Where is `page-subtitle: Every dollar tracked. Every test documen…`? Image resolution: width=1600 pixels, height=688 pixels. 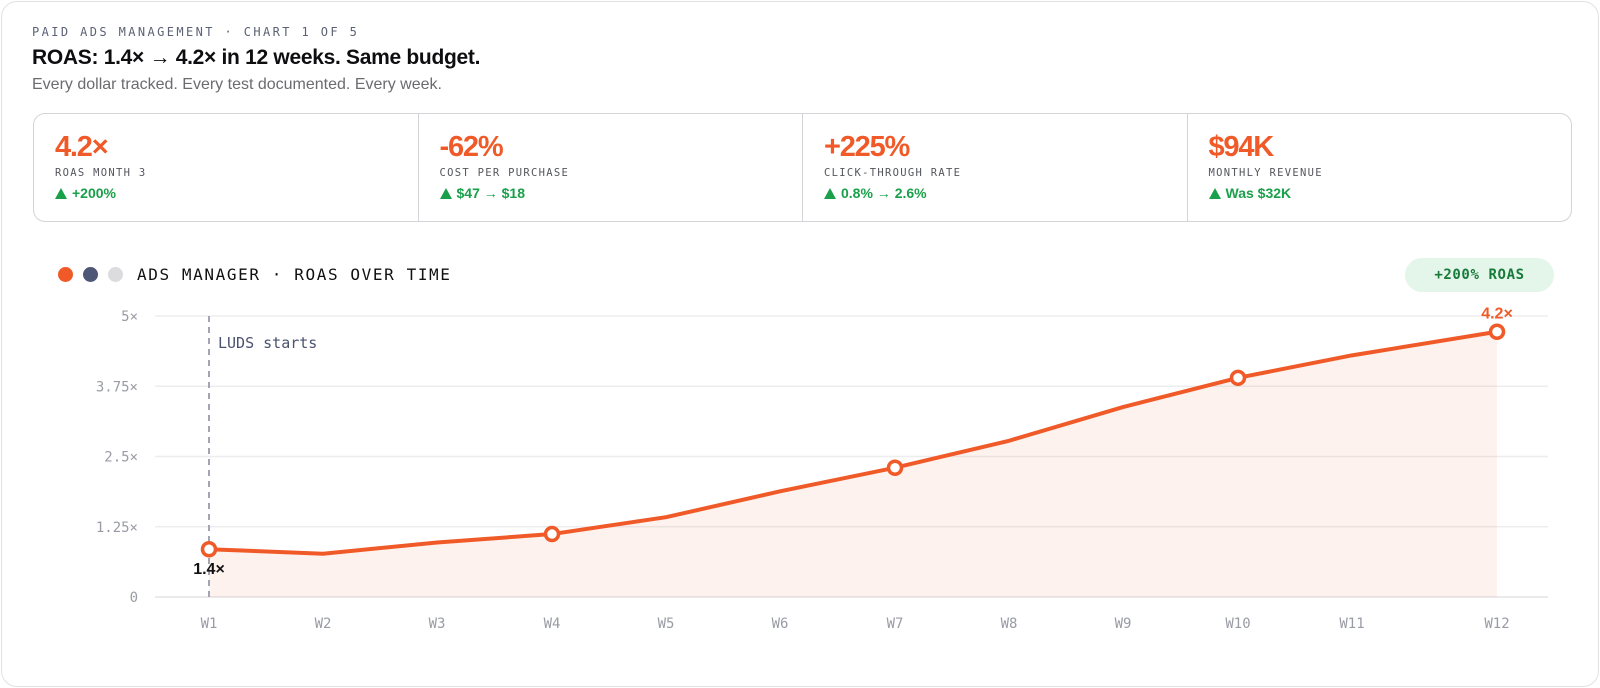 page-subtitle: Every dollar tracked. Every test documen… is located at coordinates (237, 84).